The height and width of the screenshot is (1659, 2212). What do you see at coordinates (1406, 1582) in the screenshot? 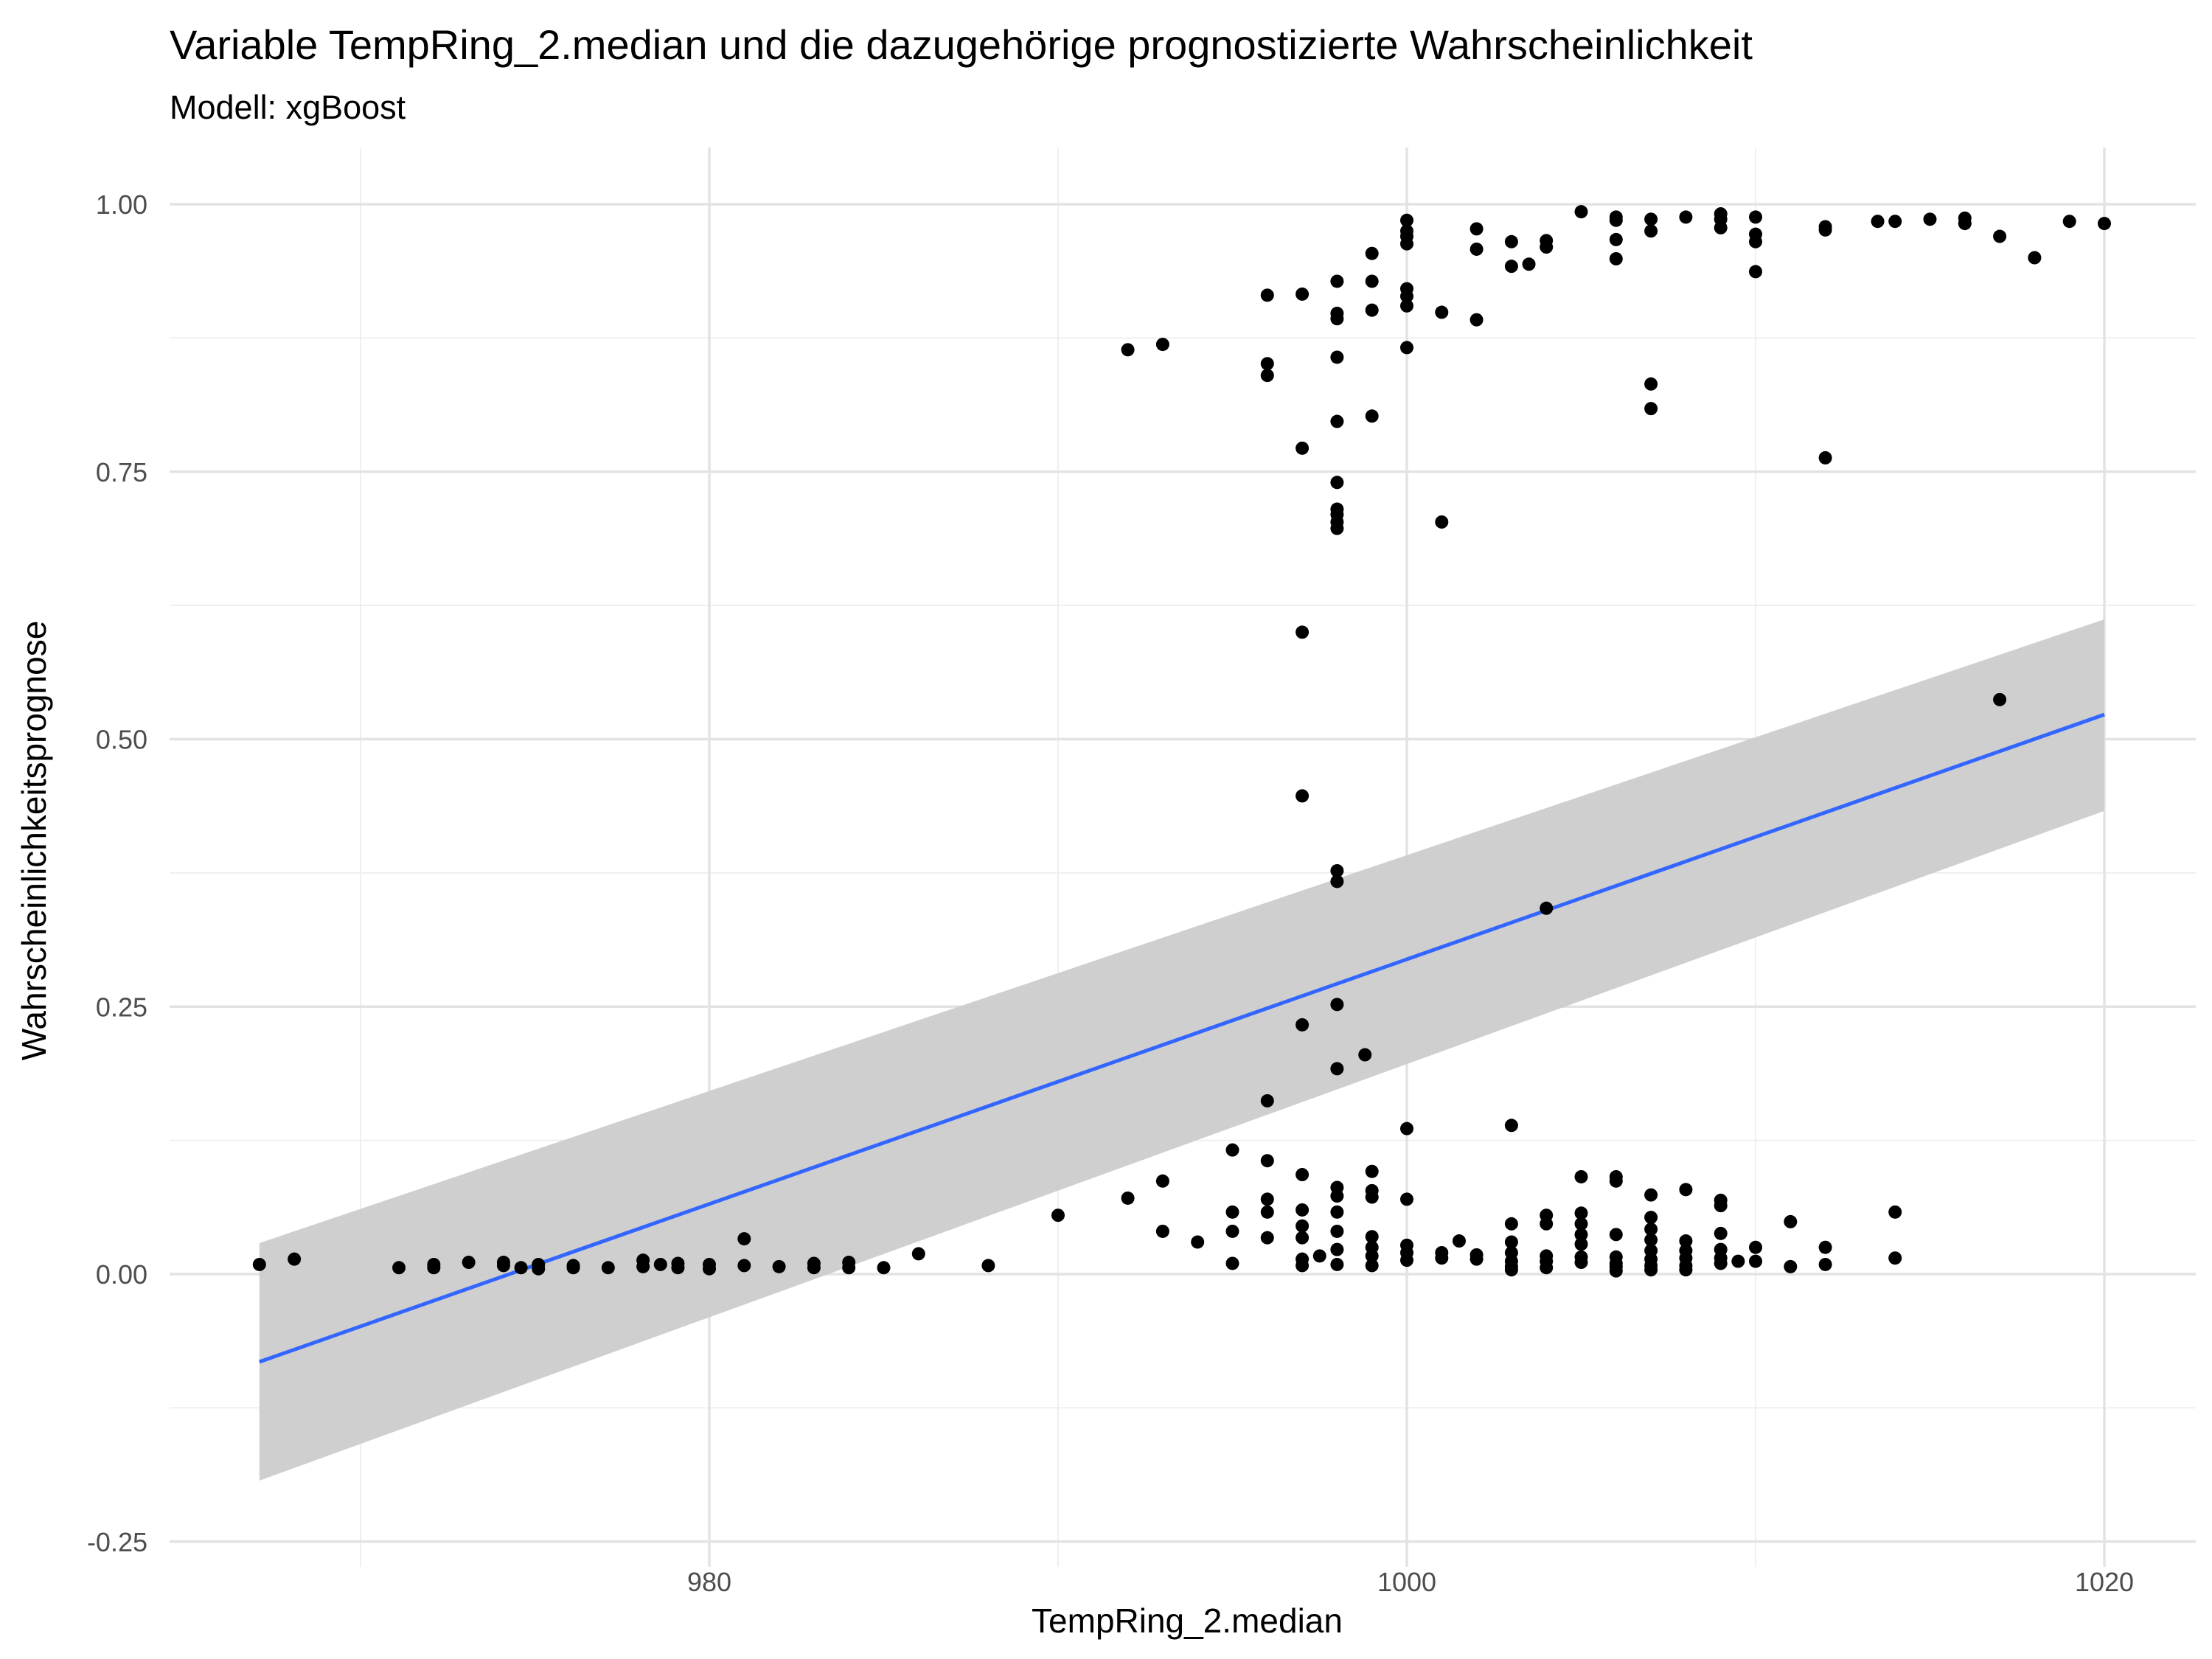
I see `x-tick-label: 1000` at bounding box center [1406, 1582].